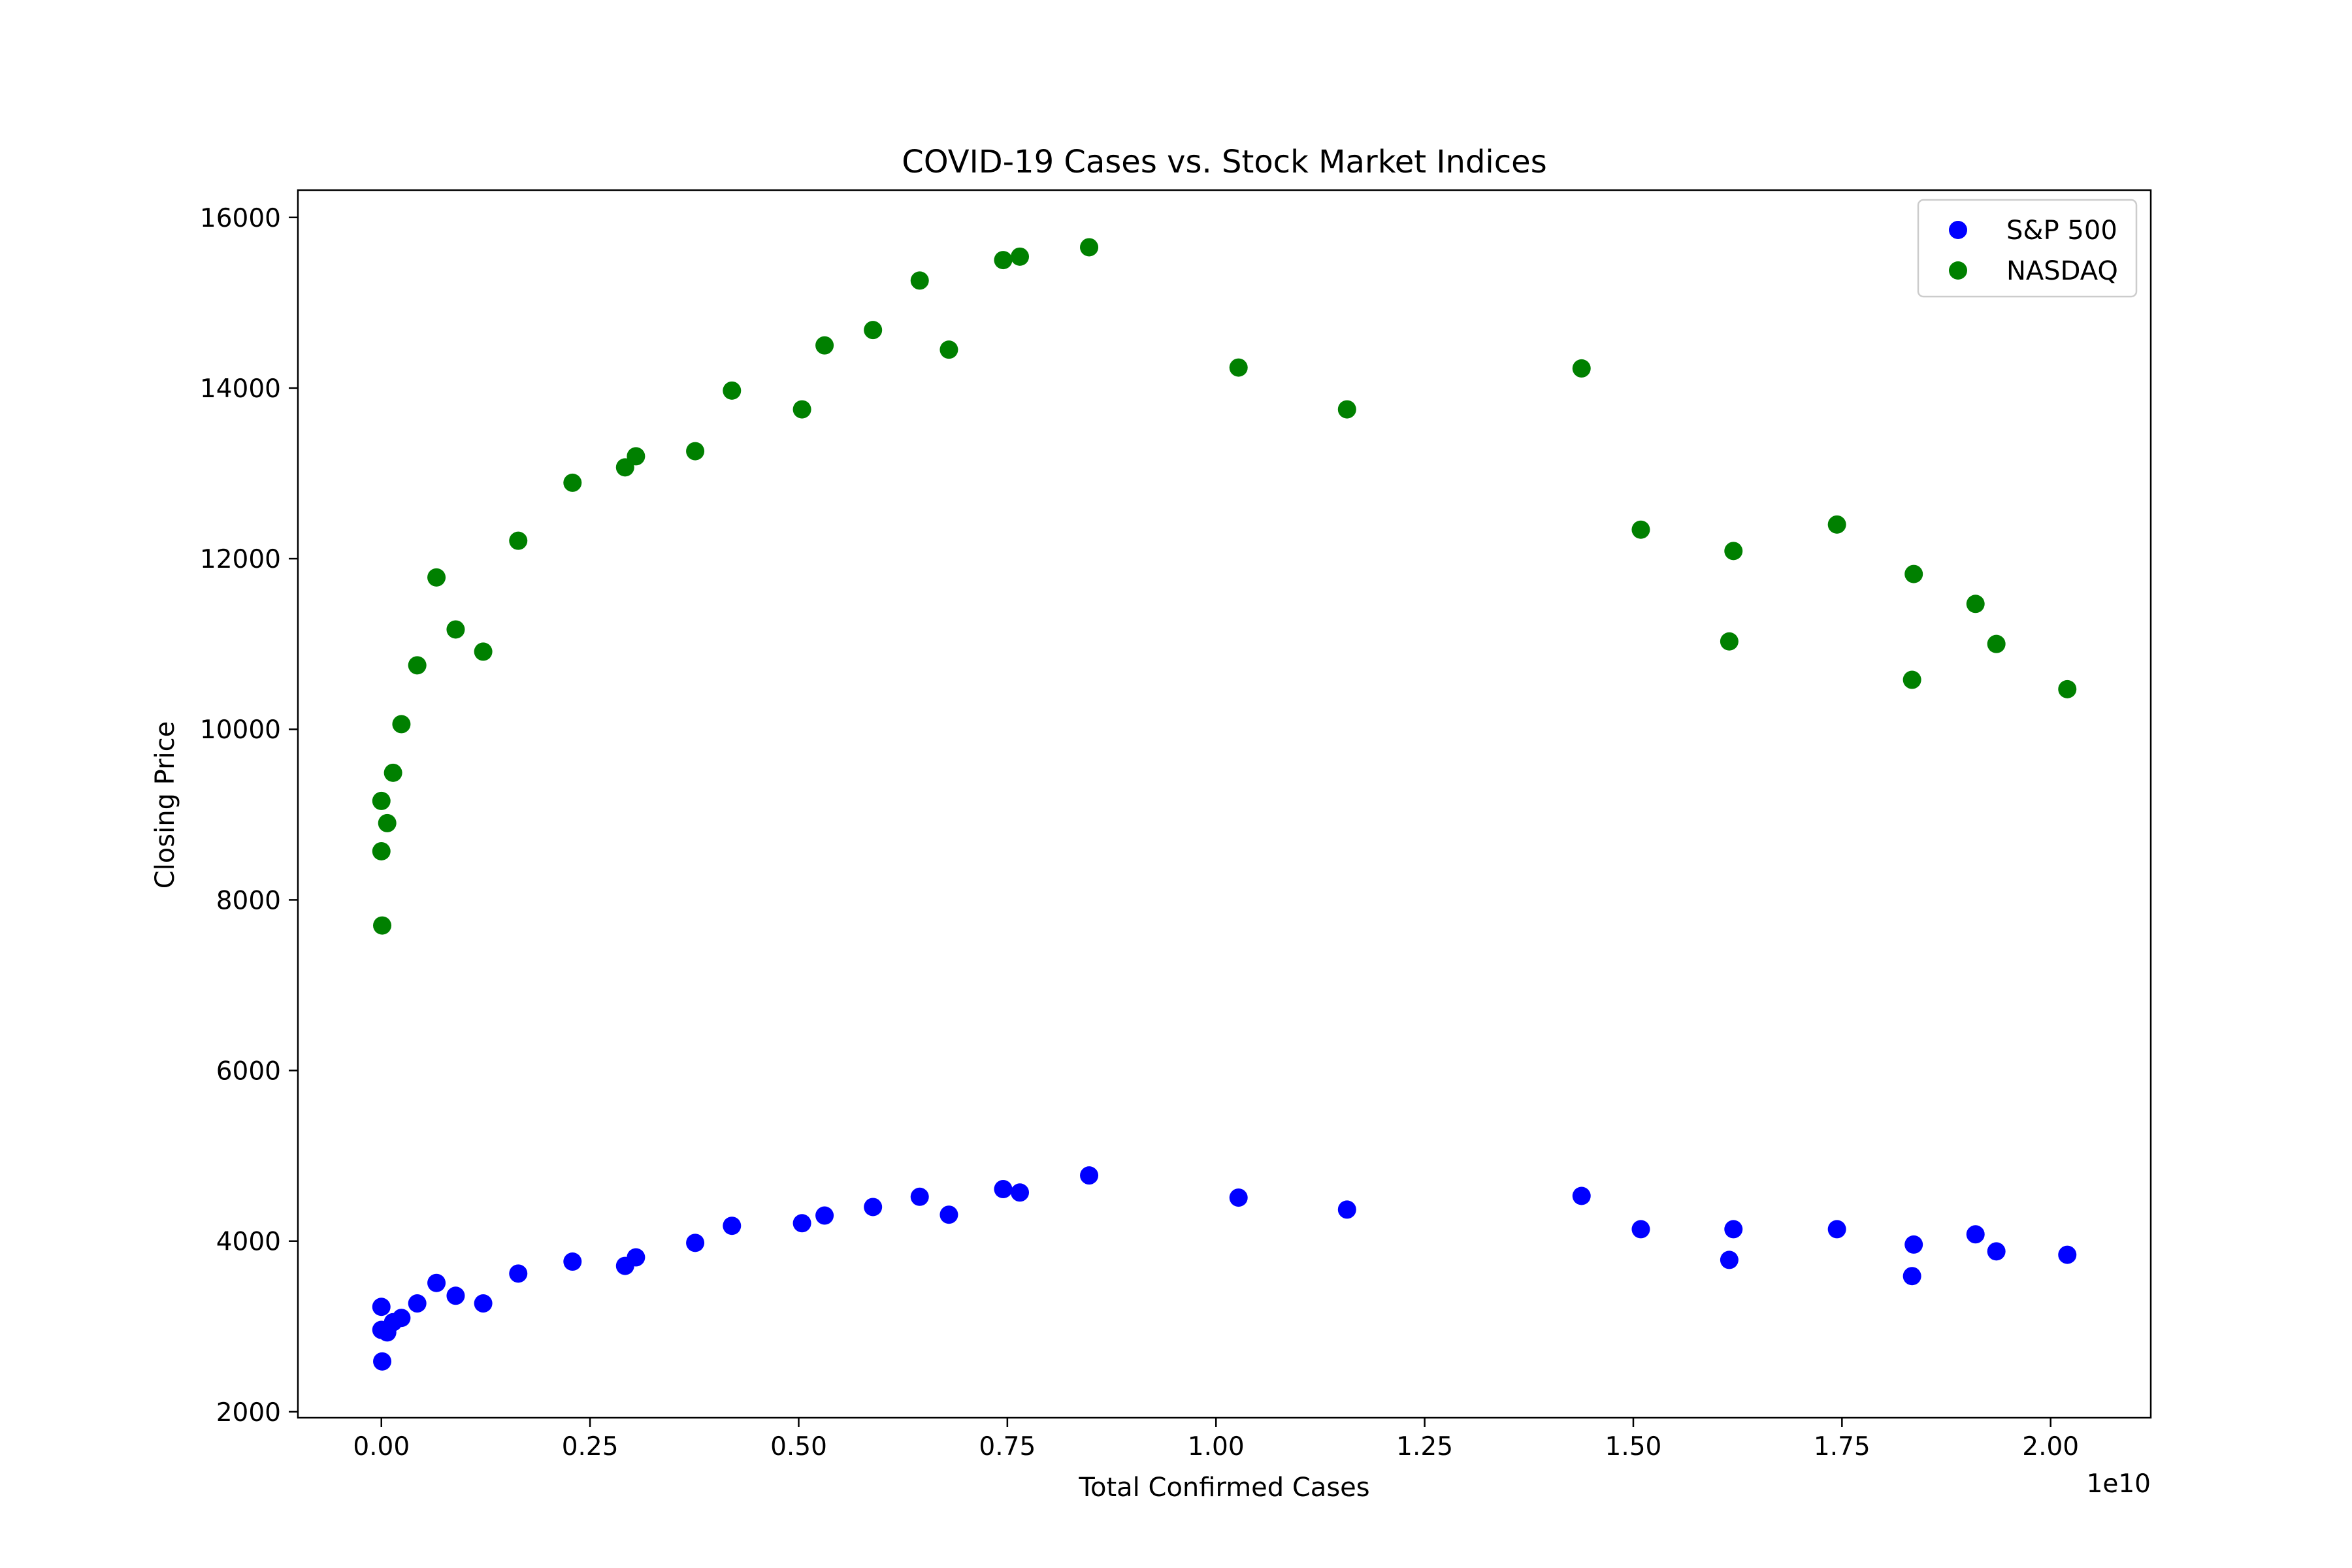 The width and height of the screenshot is (2352, 1568). Describe the element at coordinates (2062, 271) in the screenshot. I see `legend-label-nasdaq: NASDAQ` at that location.